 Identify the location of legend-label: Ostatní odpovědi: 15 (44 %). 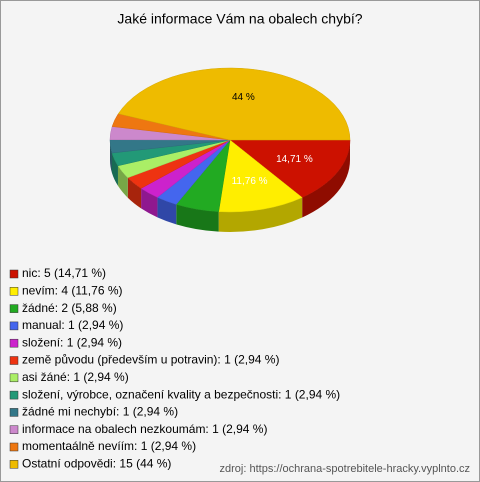
(96, 463).